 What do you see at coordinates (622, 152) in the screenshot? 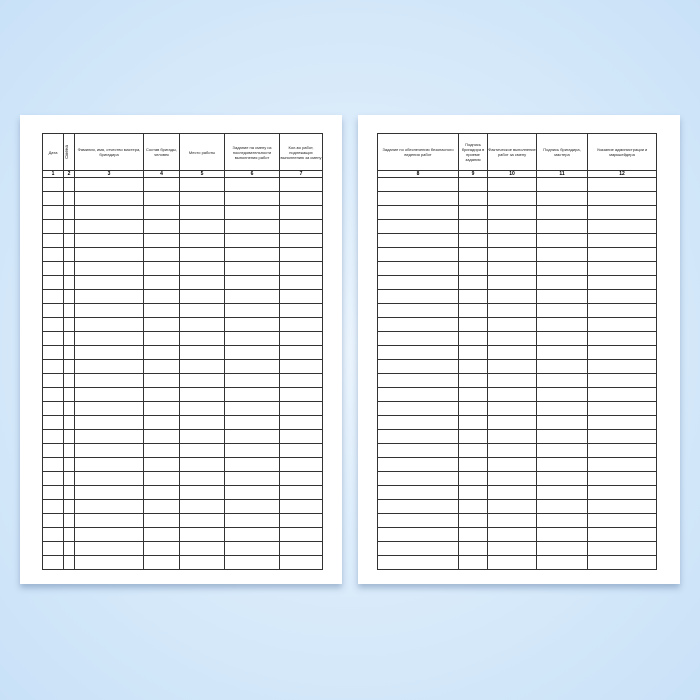
I see `col-header: Указание администрации и маркшейдера` at bounding box center [622, 152].